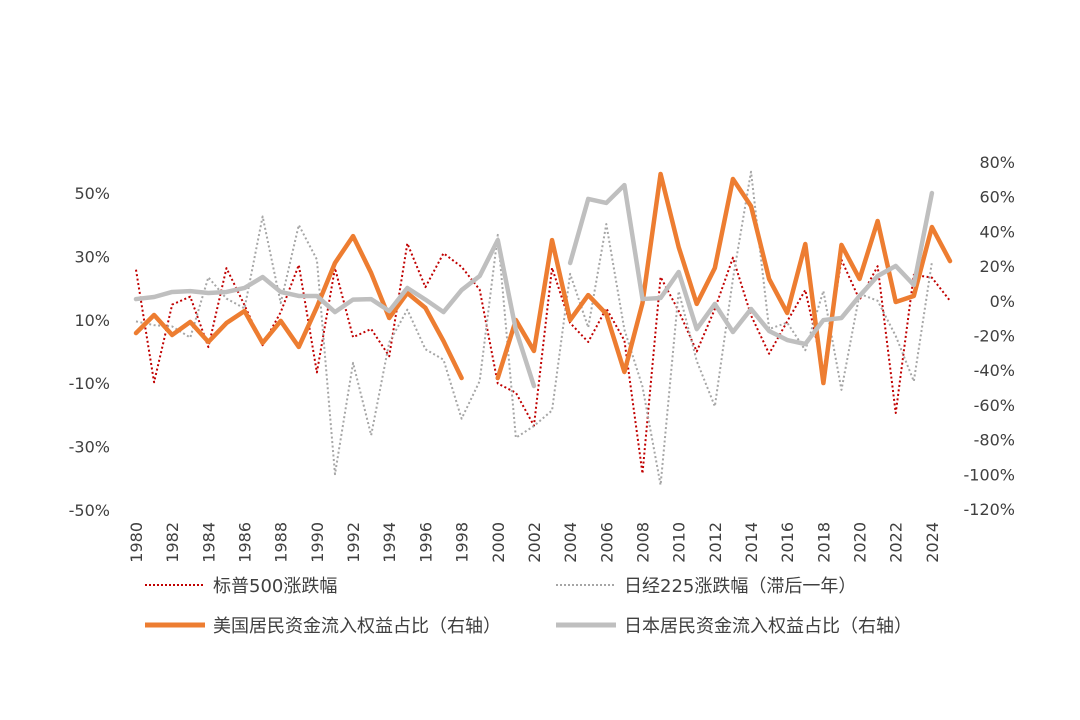 The width and height of the screenshot is (1080, 720). What do you see at coordinates (317, 542) in the screenshot?
I see `x-axis-tick-label: 1990` at bounding box center [317, 542].